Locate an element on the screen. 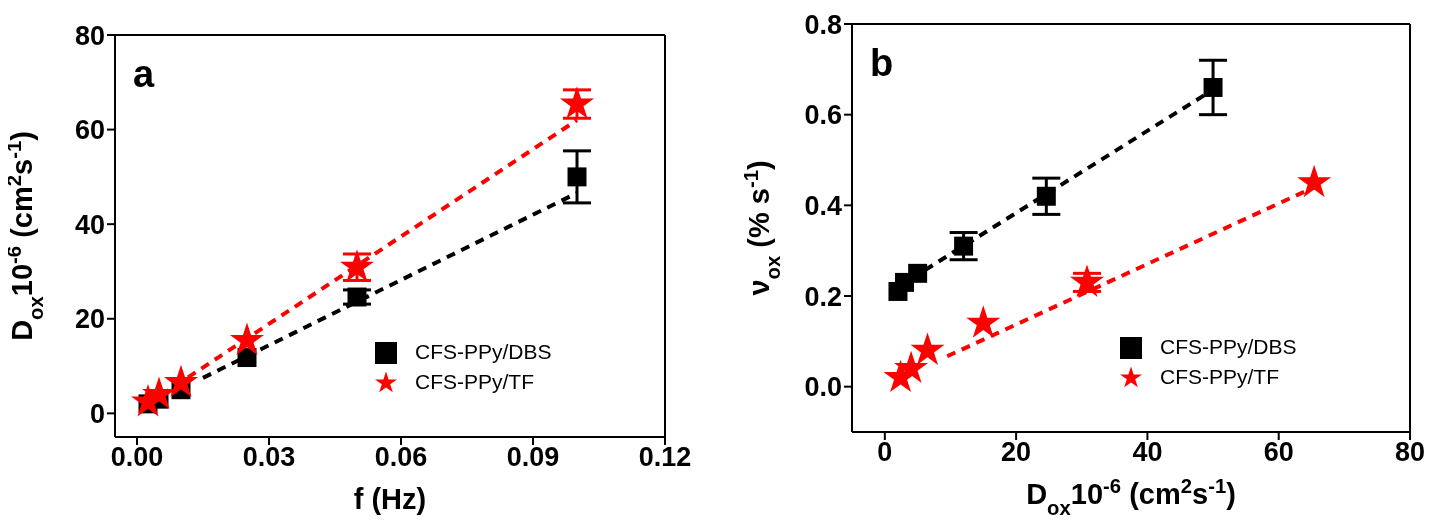 The height and width of the screenshot is (529, 1449). y-tick-label: 20 is located at coordinates (89, 319).